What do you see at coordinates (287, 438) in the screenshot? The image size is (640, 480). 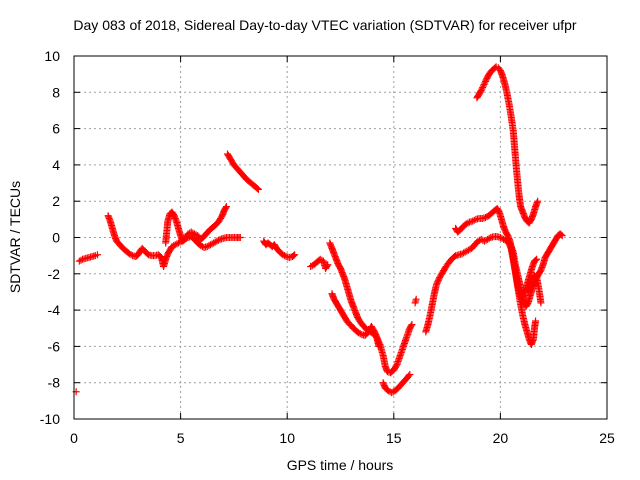 I see `x-tick-label: 10` at bounding box center [287, 438].